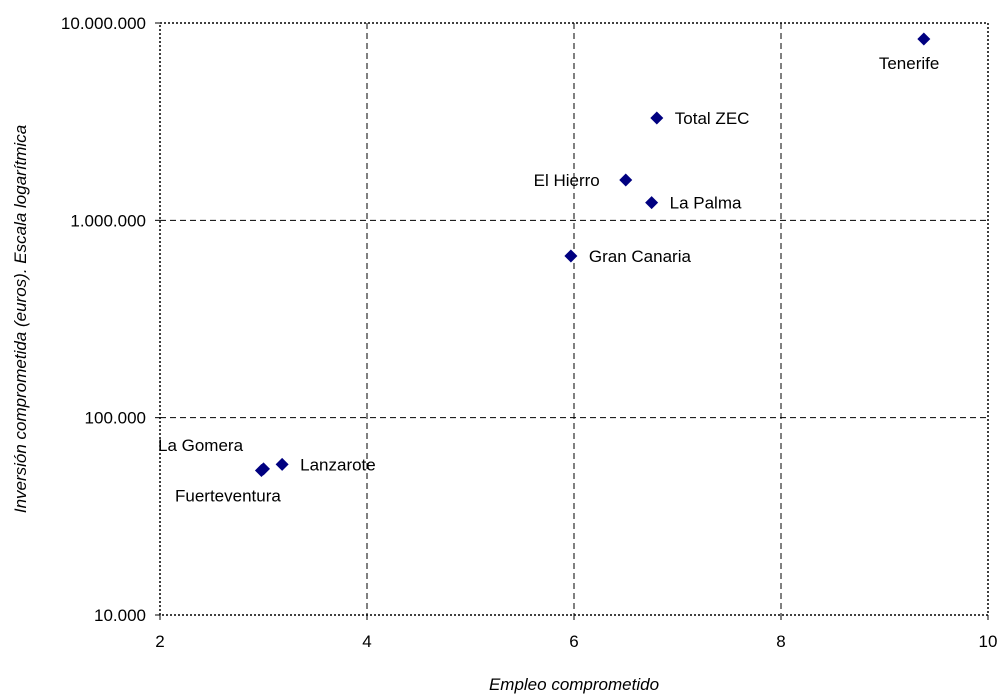 The image size is (1001, 695). Describe the element at coordinates (201, 445) in the screenshot. I see `point-label: La Gomera` at that location.